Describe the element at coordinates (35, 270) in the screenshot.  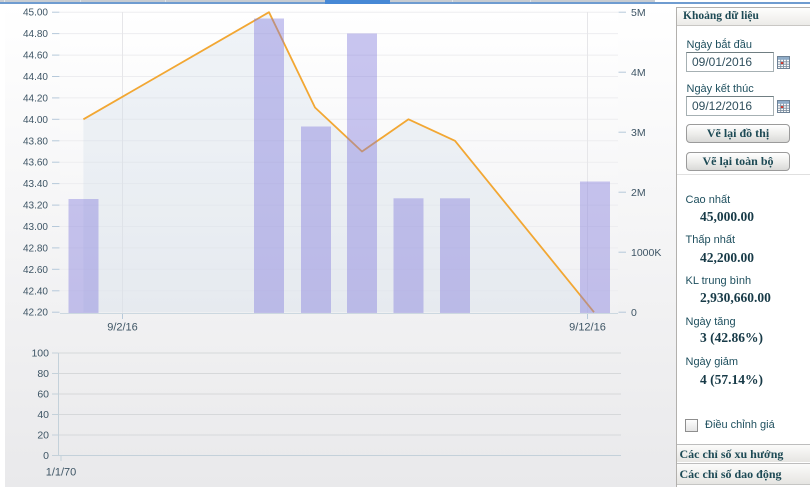
I see `svg-text: 42.60` at that location.